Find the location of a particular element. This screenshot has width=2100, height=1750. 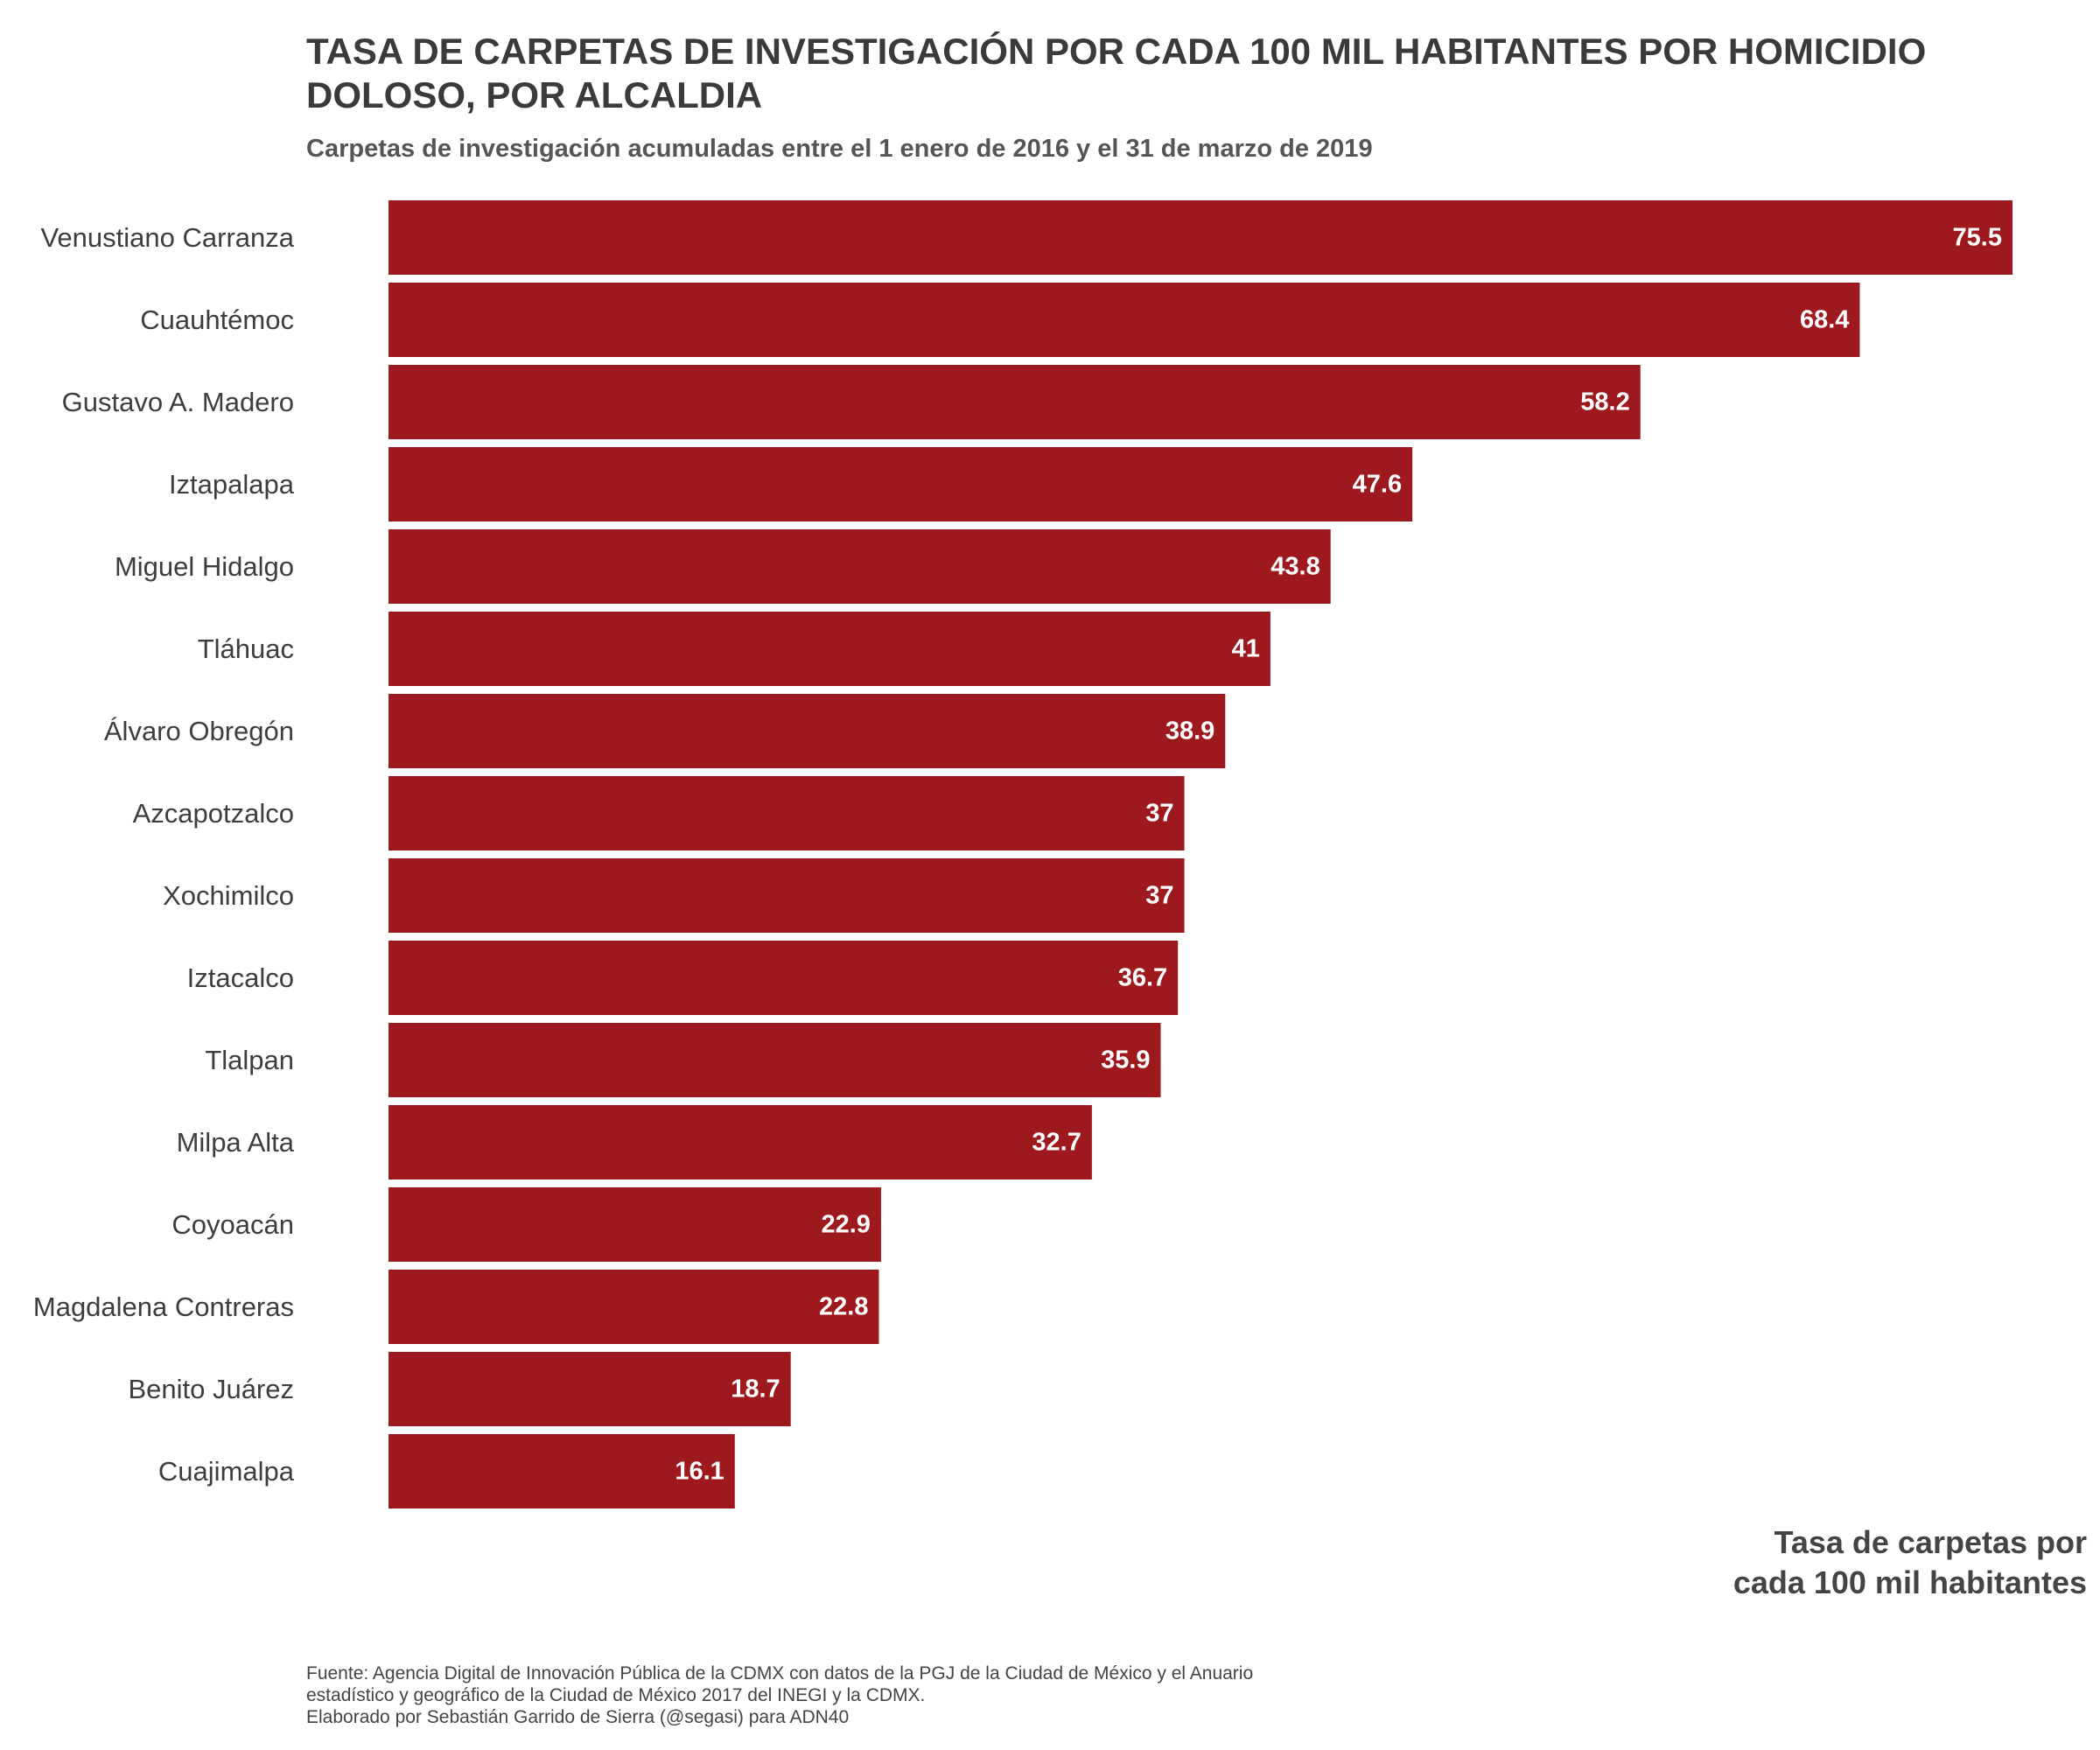

x-axis-title-line-2: cada 100 mil habitantes is located at coordinates (1909, 1582).